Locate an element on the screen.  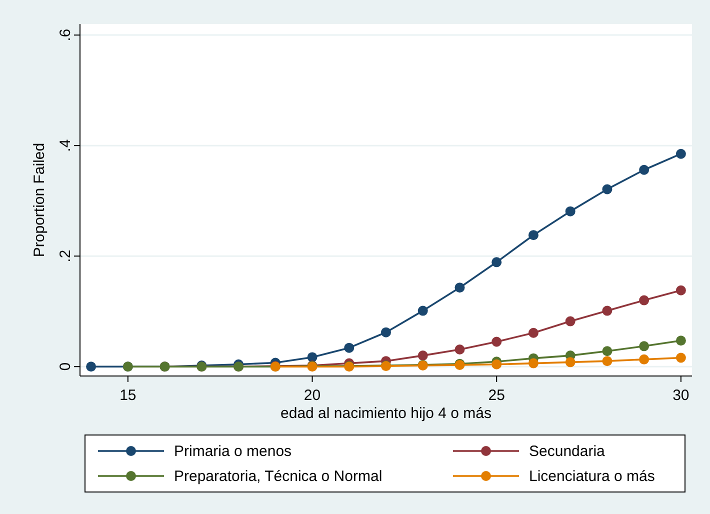
legend-label: Secundaria is located at coordinates (567, 451).